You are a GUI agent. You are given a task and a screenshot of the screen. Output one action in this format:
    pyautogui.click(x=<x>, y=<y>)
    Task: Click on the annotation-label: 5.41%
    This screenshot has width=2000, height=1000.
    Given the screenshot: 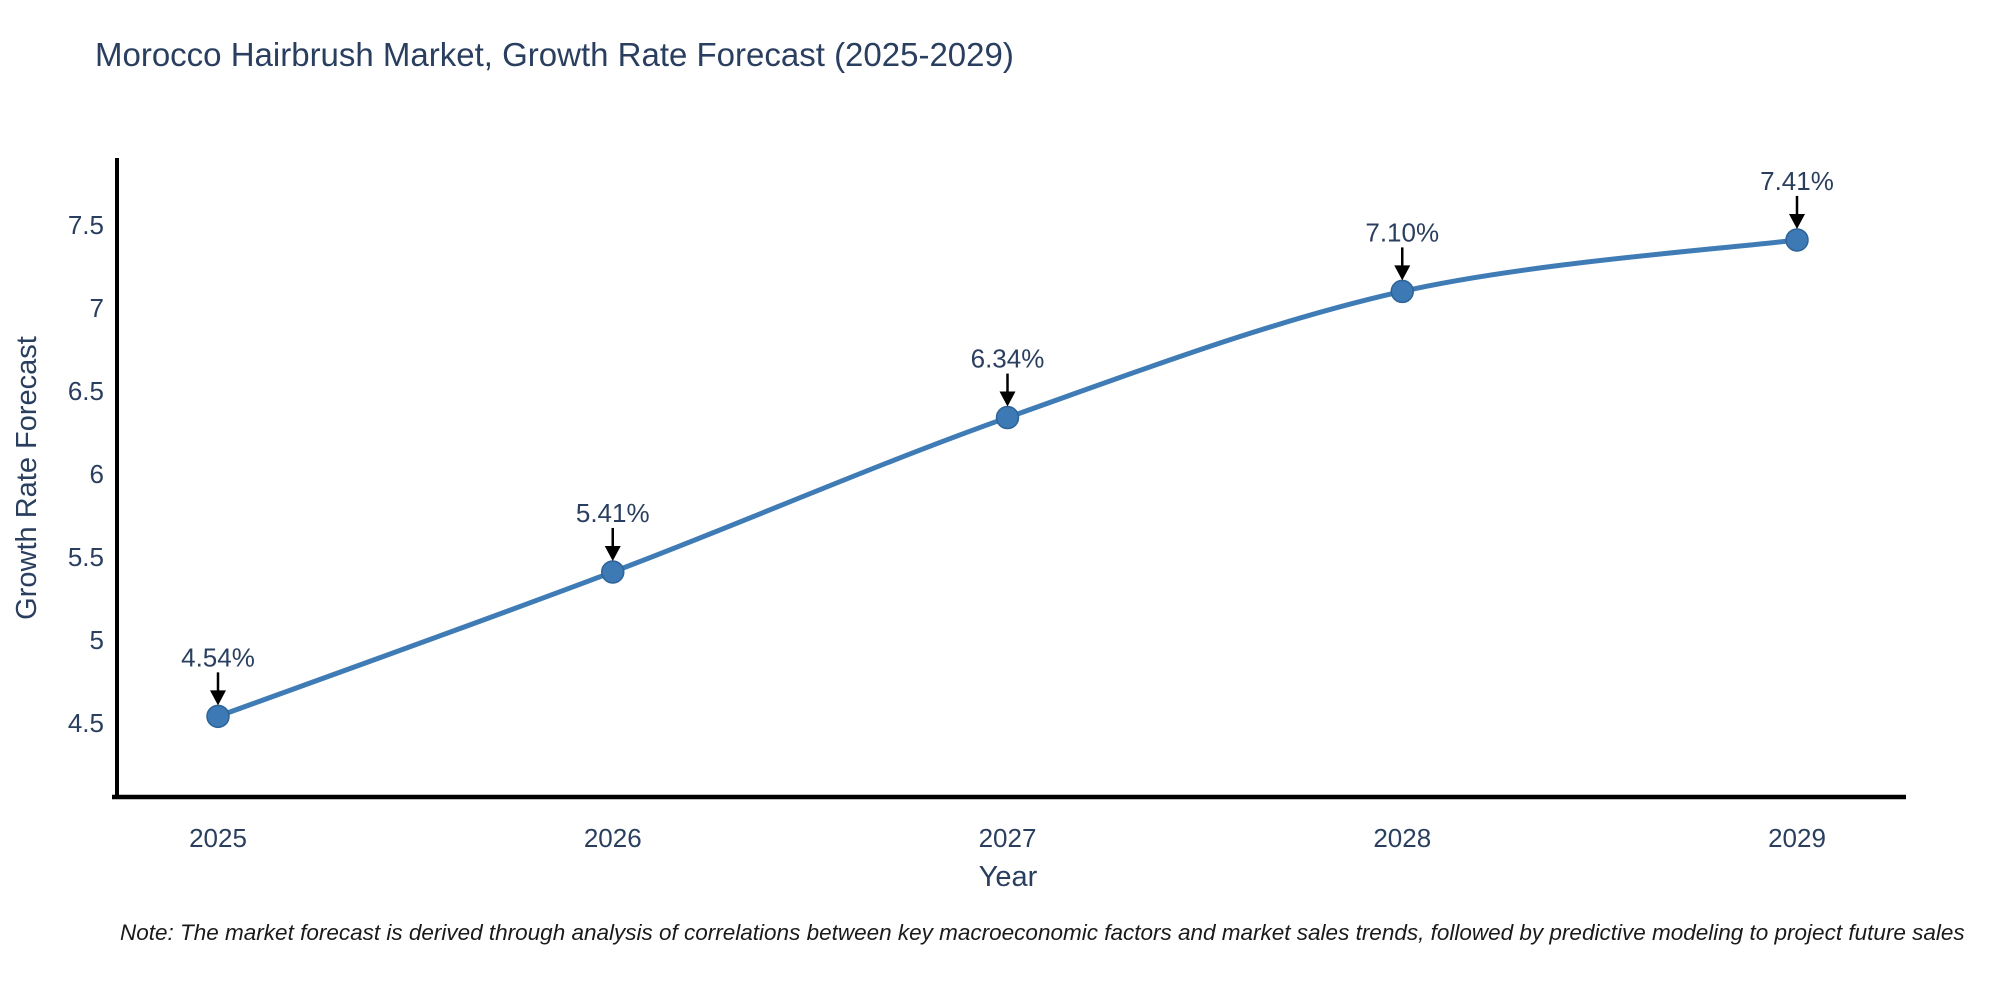 What is the action you would take?
    pyautogui.click(x=613, y=513)
    